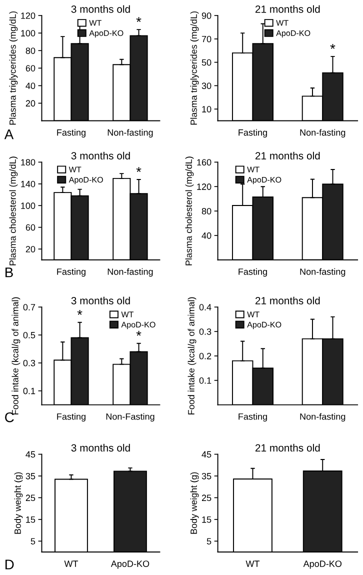 Image resolution: width=363 pixels, height=575 pixels. I want to click on text: B, so click(9, 273).